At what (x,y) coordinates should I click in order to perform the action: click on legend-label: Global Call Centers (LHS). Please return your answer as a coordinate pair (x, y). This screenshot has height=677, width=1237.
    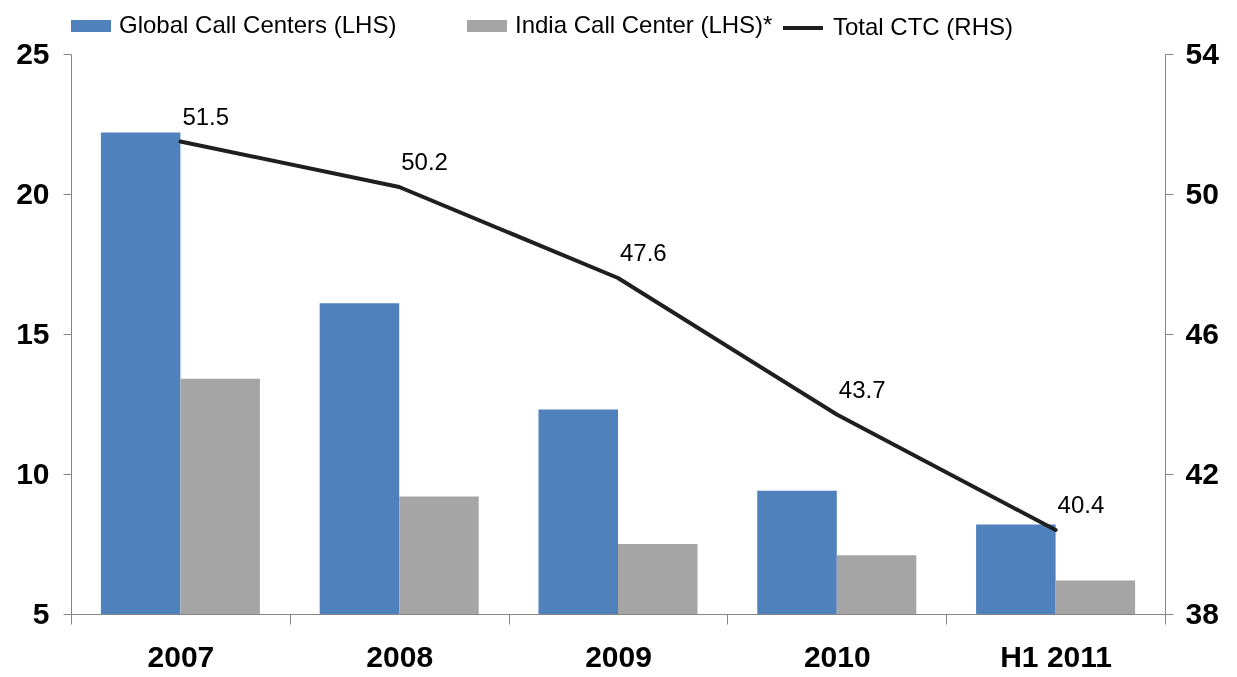
    Looking at the image, I should click on (258, 24).